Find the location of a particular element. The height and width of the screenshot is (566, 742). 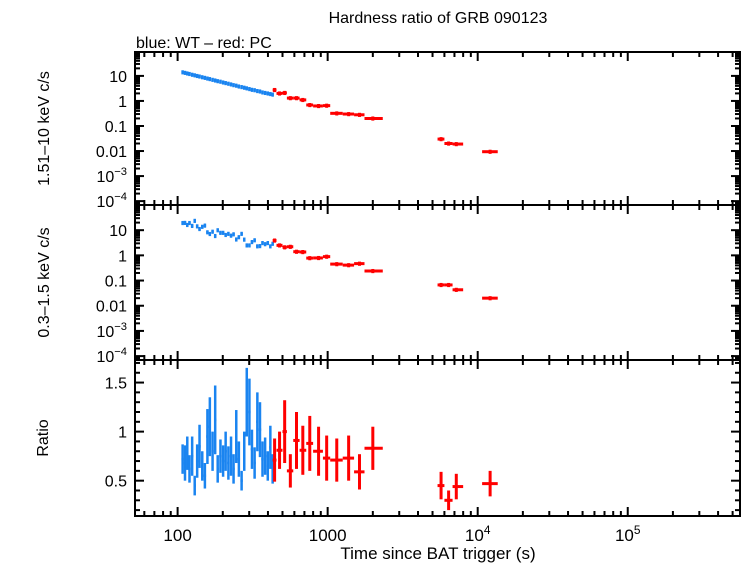

series-PC is located at coordinates (385, 269).